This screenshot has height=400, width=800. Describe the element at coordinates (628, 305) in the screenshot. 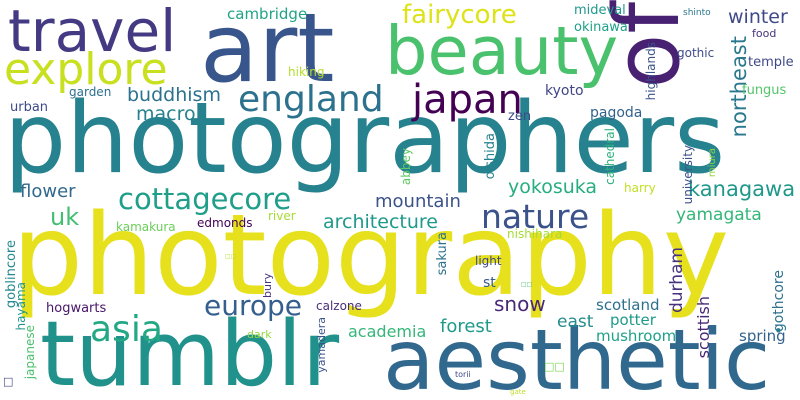

I see `word-scotland: scotland` at that location.